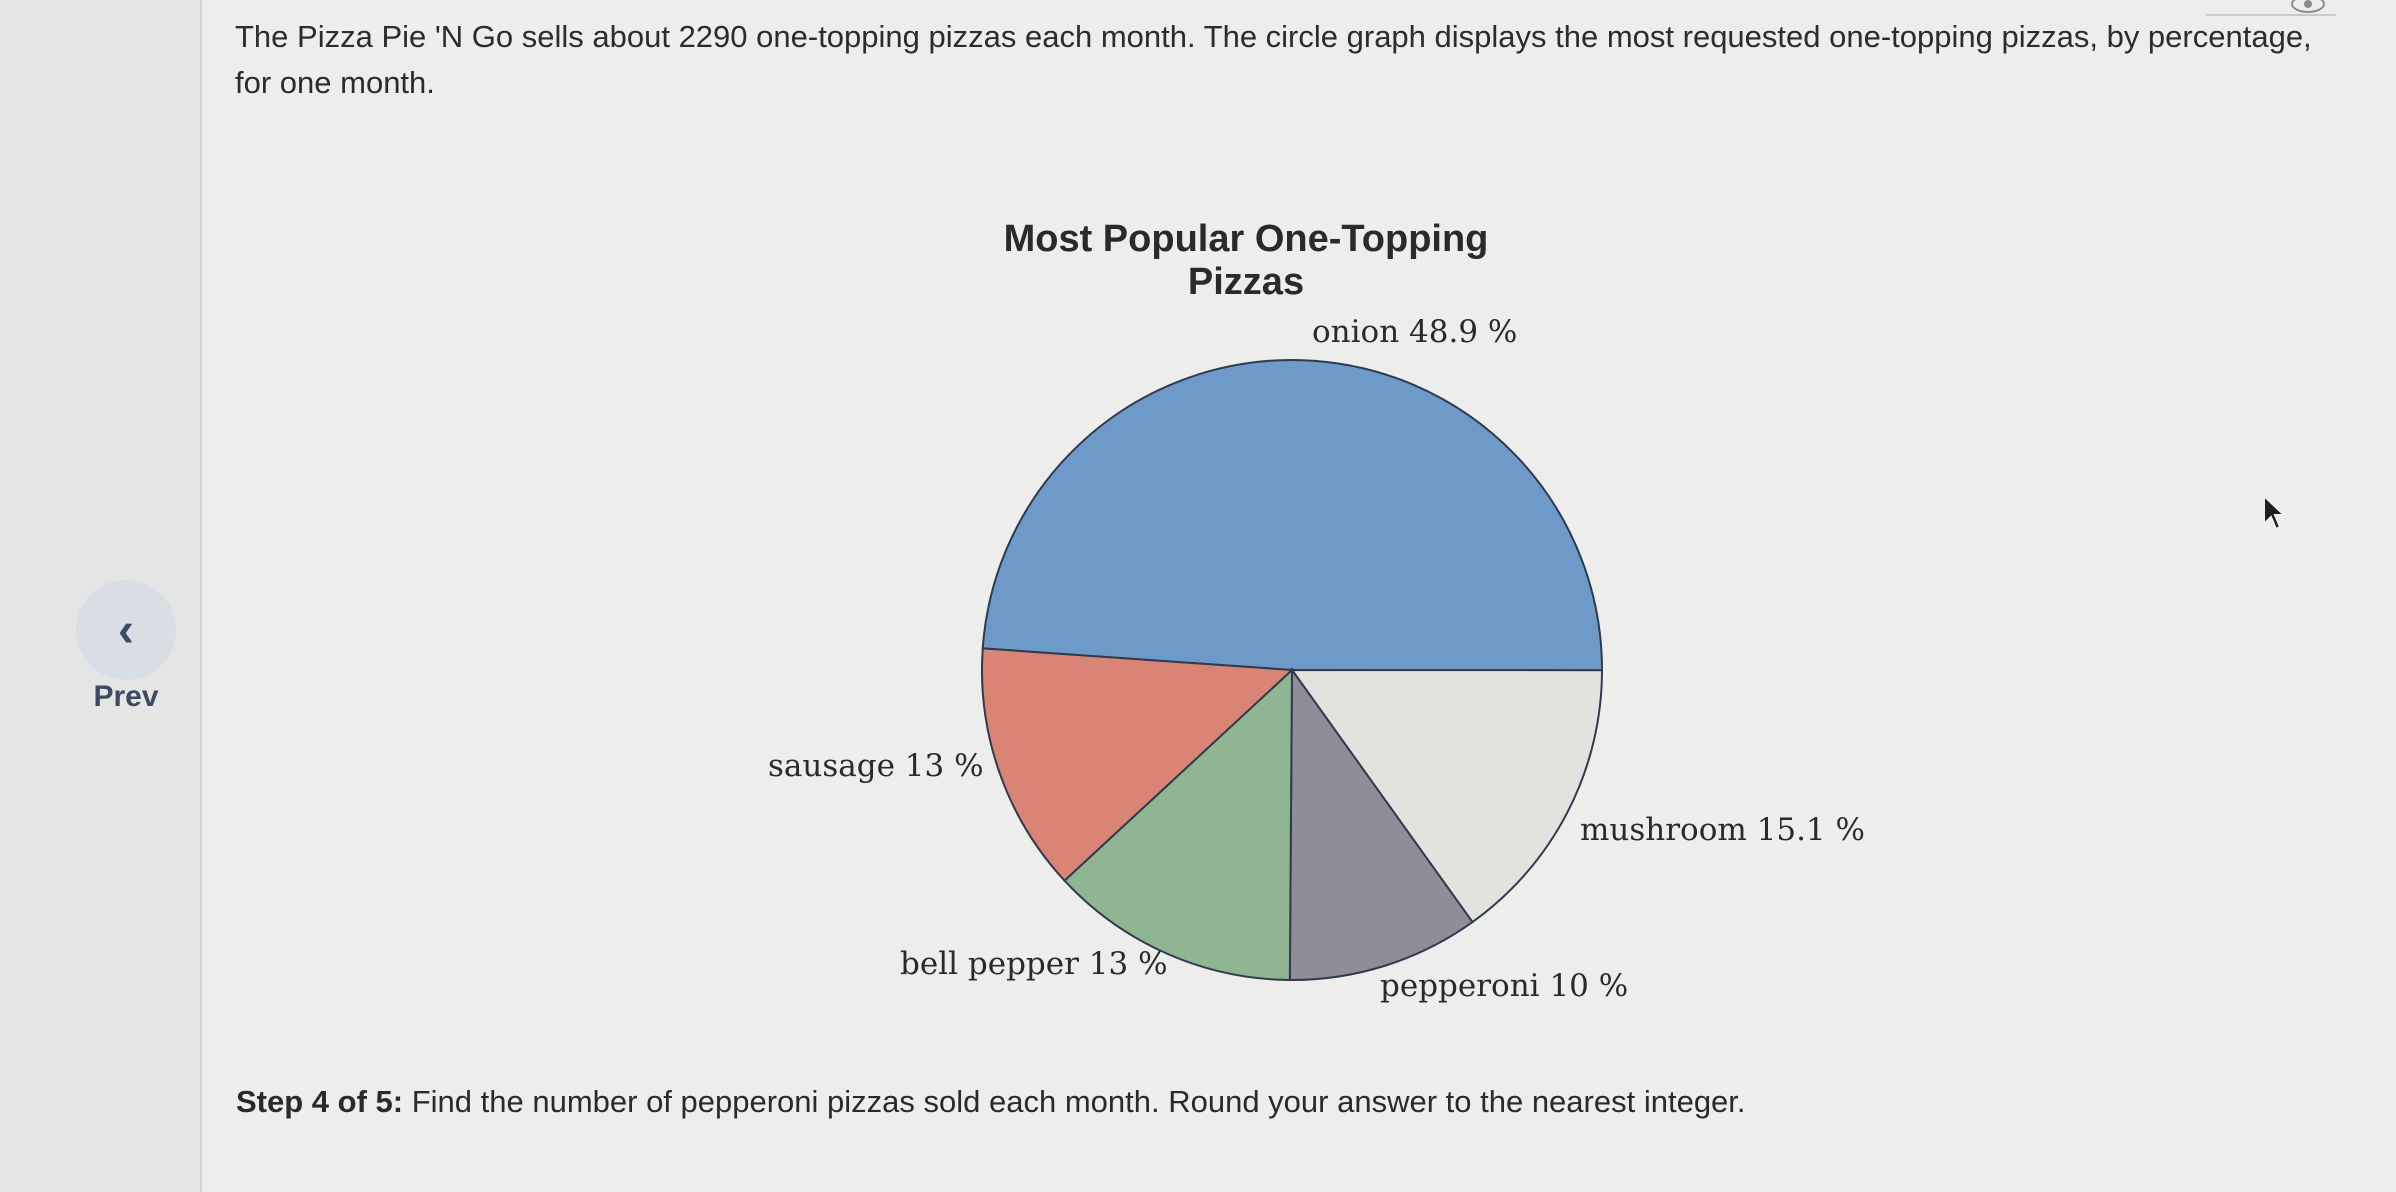 Image resolution: width=2396 pixels, height=1192 pixels. I want to click on chevron-left-icon: ‹, so click(126, 630).